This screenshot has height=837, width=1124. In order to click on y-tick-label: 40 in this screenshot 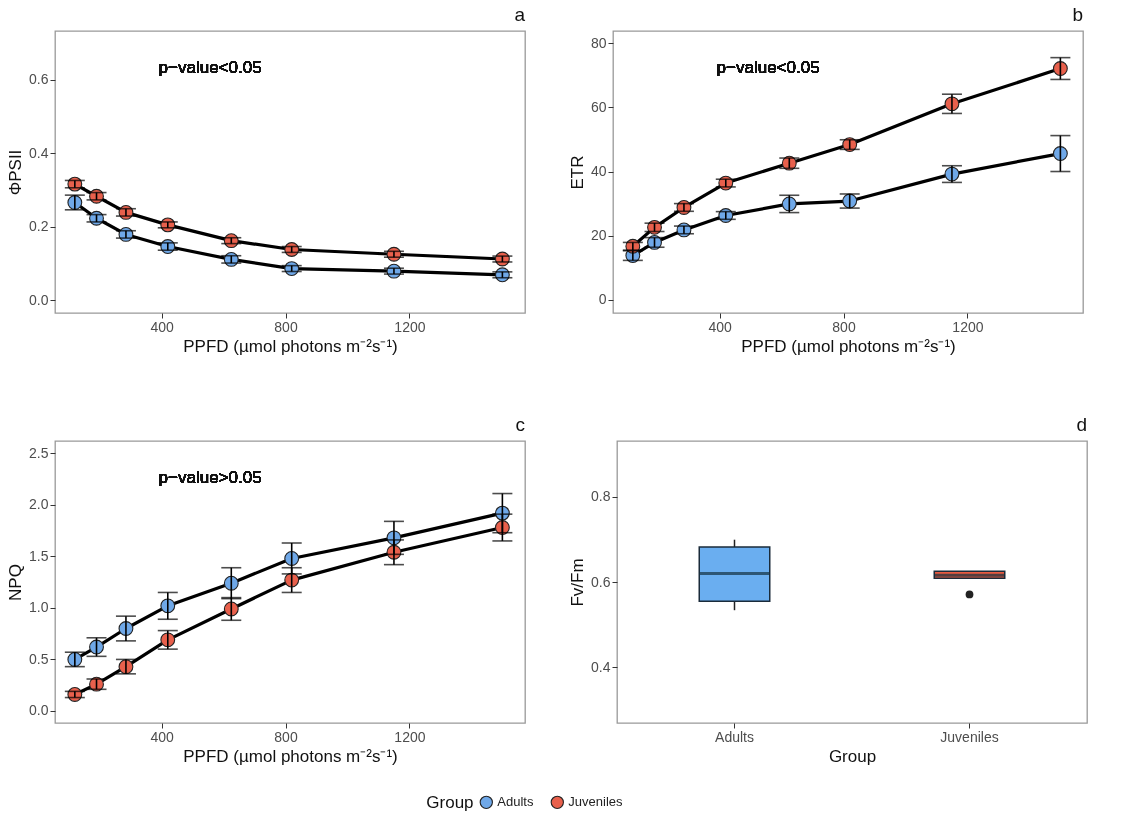, I will do `click(598, 171)`.